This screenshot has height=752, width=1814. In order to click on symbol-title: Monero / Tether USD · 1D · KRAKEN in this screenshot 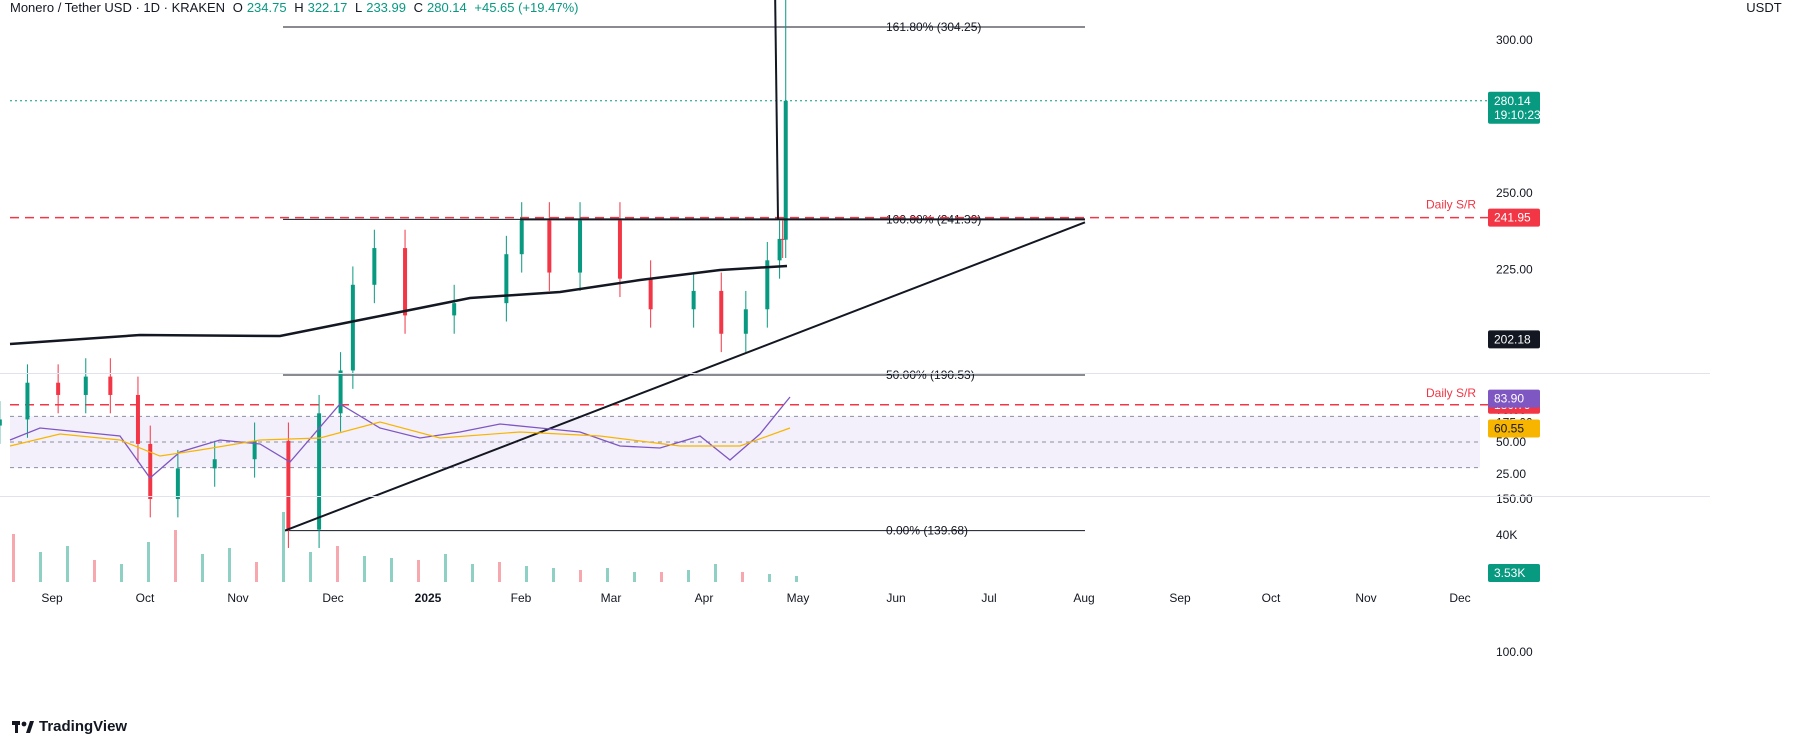, I will do `click(118, 7)`.